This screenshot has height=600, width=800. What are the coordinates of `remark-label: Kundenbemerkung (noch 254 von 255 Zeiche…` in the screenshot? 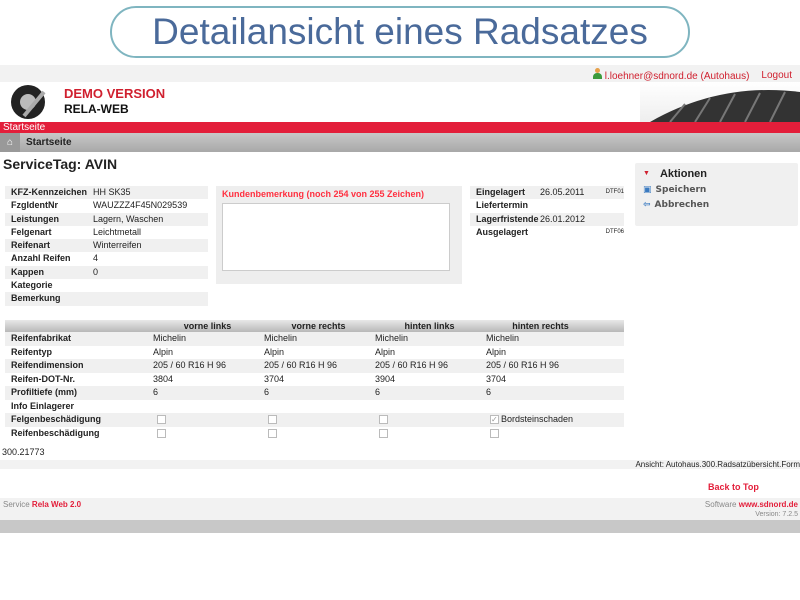 It's located at (323, 194).